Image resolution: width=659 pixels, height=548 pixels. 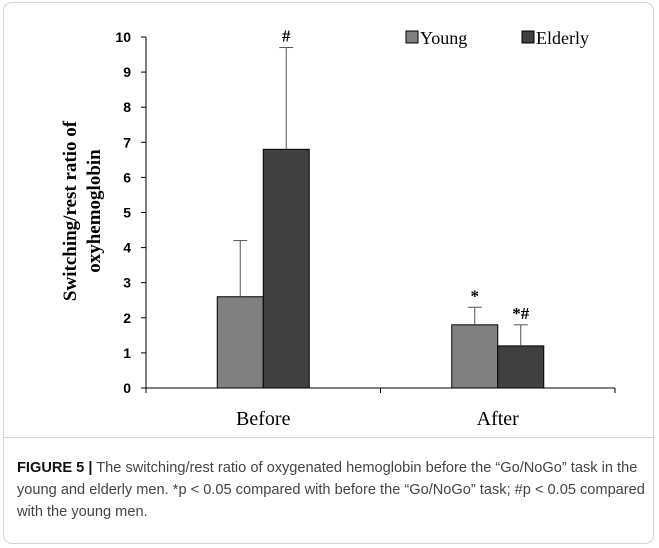 I want to click on significance-marker: *, so click(x=475, y=295).